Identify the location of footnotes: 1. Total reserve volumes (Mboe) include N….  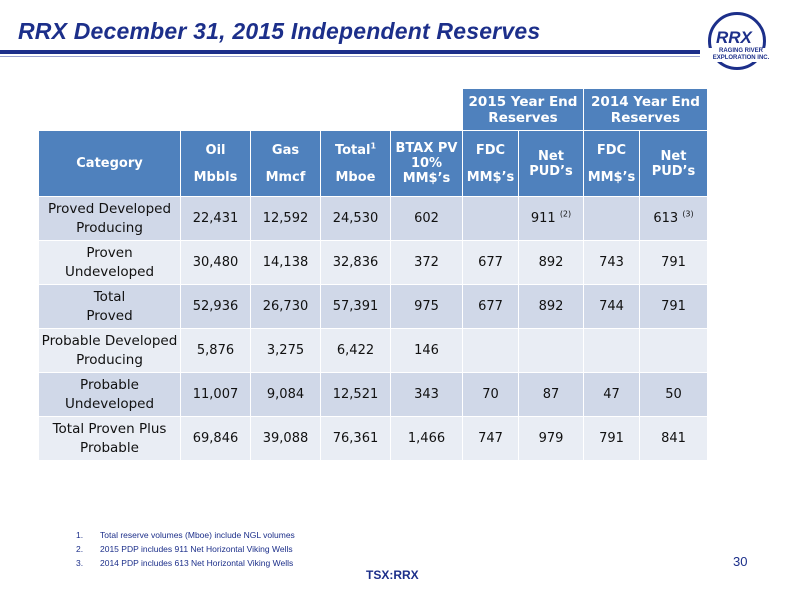
(185, 549).